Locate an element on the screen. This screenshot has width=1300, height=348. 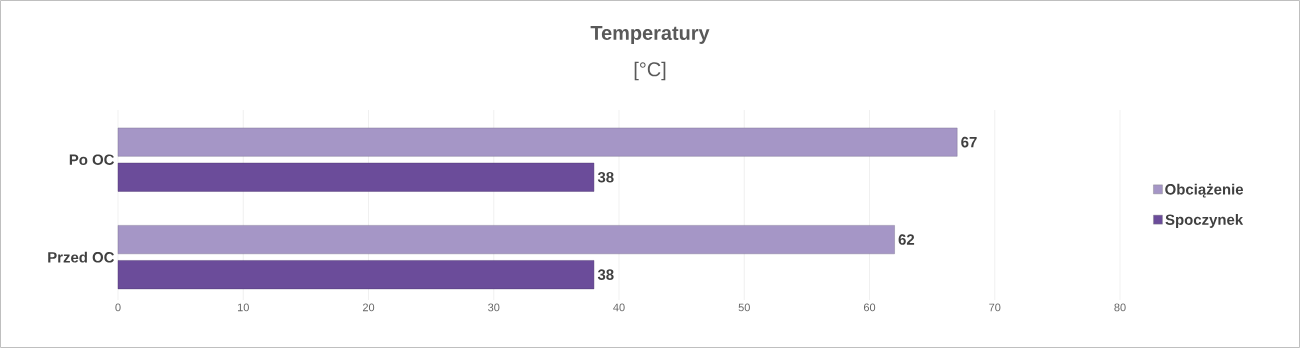
x-tick-label: 60 is located at coordinates (869, 307).